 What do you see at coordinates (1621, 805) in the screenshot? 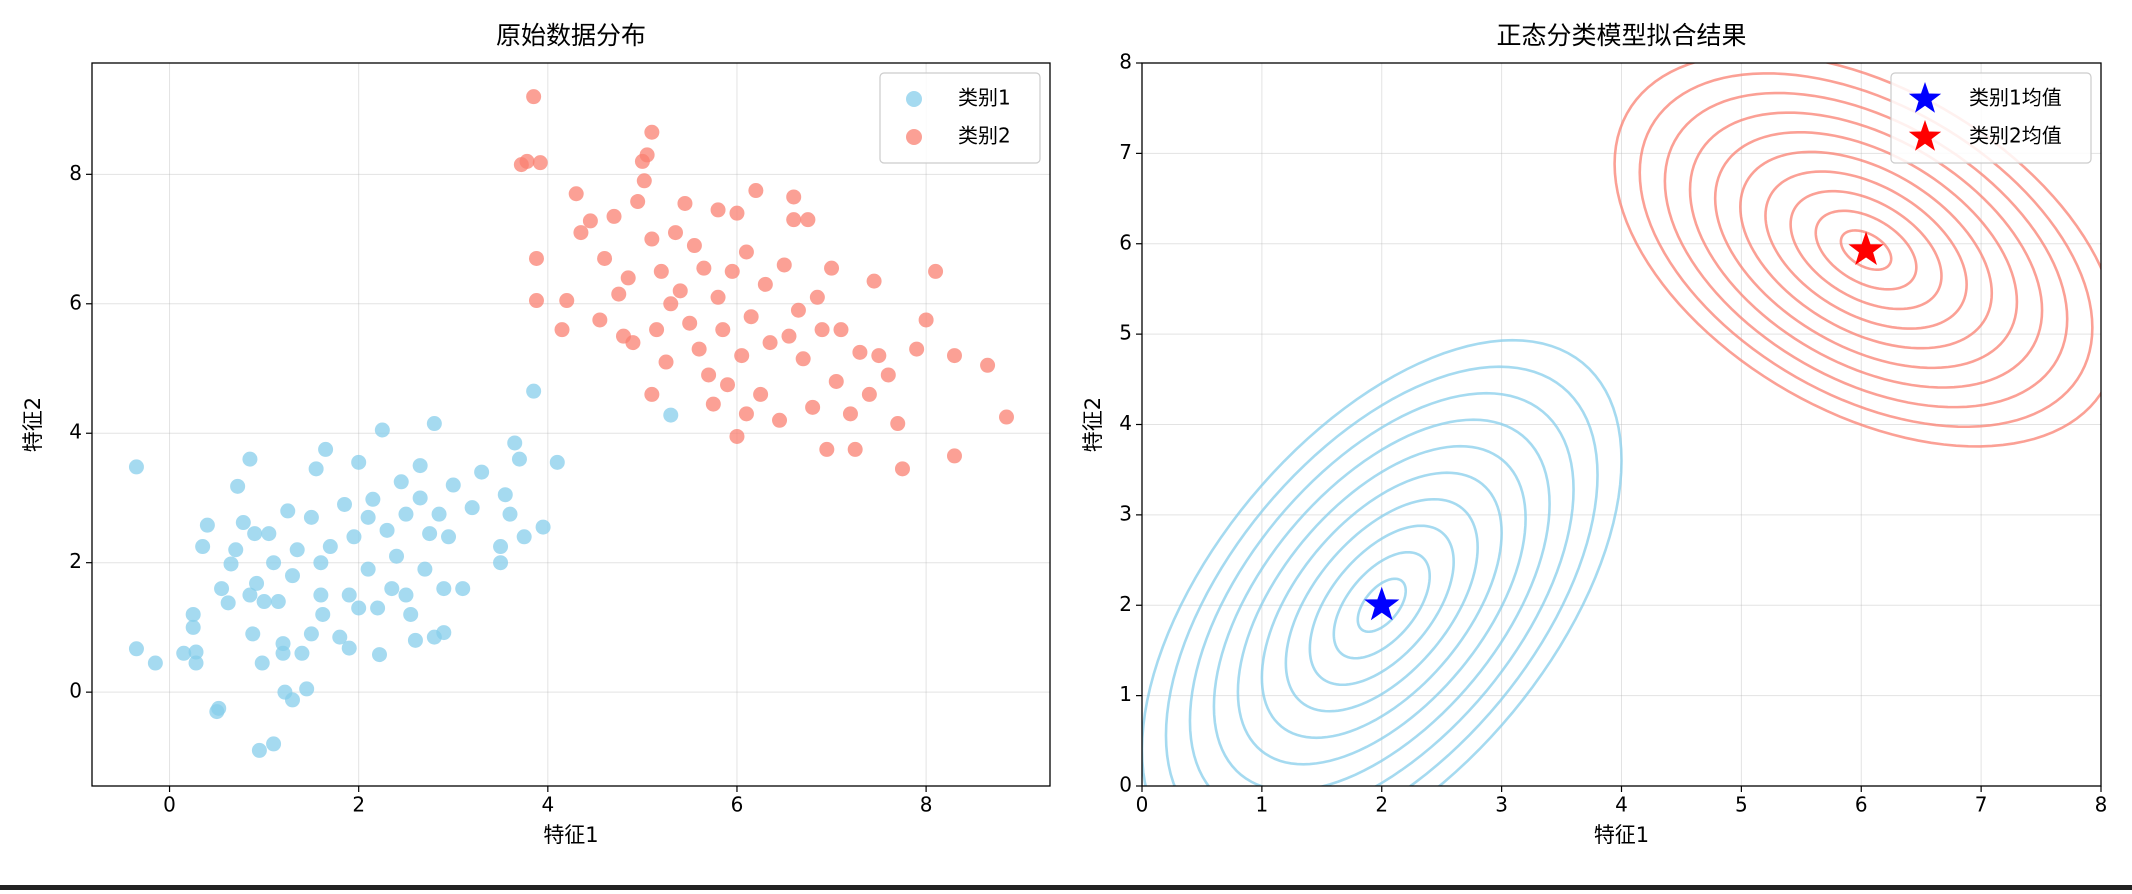
I see `x-tick-label: 4` at bounding box center [1621, 805].